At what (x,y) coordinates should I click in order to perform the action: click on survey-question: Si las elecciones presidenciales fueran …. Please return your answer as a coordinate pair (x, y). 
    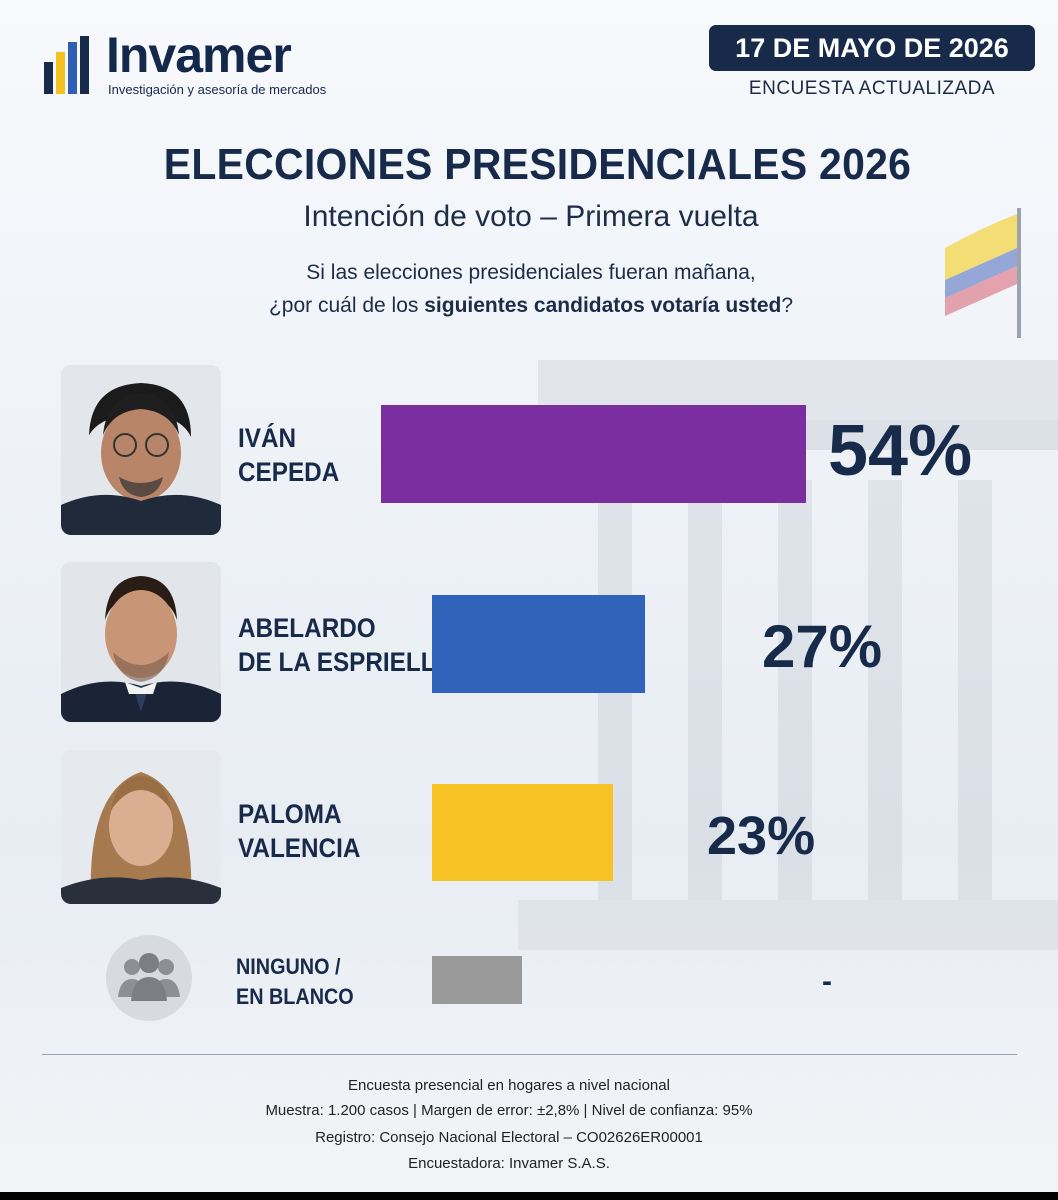
    Looking at the image, I should click on (529, 289).